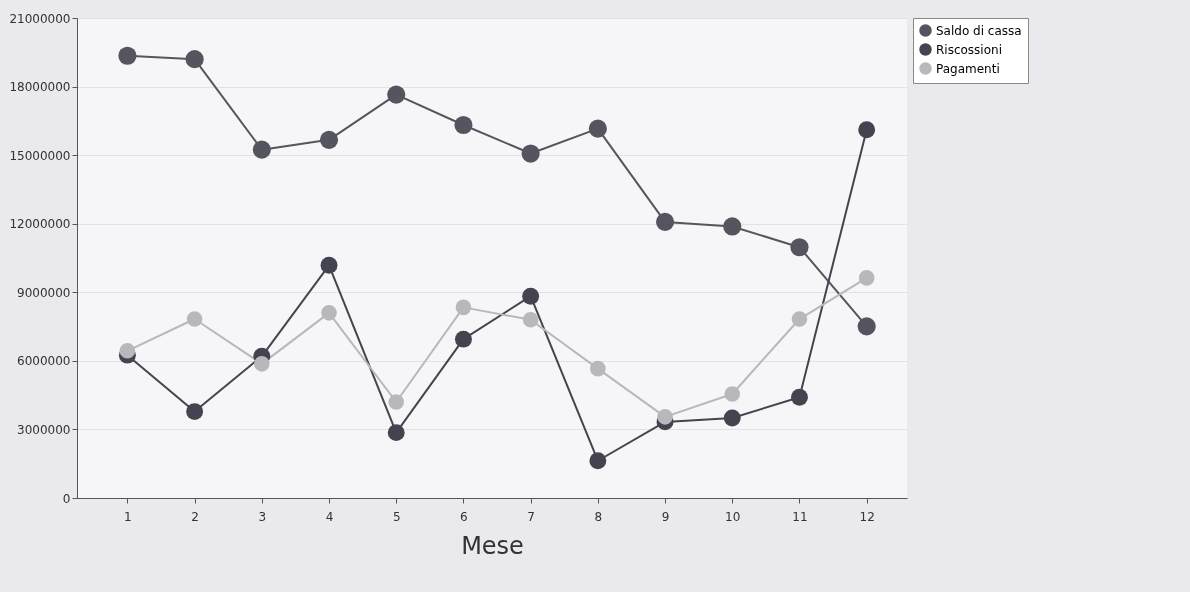 The width and height of the screenshot is (1190, 592). What do you see at coordinates (969, 49) in the screenshot?
I see `legend-label: Riscossioni` at bounding box center [969, 49].